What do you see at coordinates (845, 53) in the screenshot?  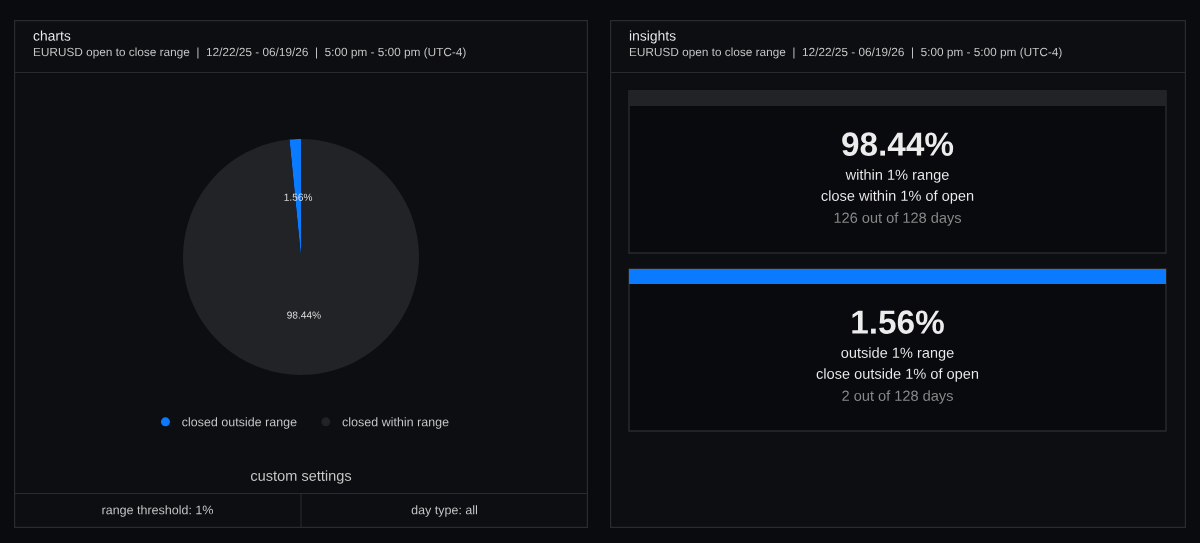 I see `text: EURUSD open to close range | 12/22/25 - 06/19/26 | 5:00 pm - 5:00 pm (UTC-4)` at bounding box center [845, 53].